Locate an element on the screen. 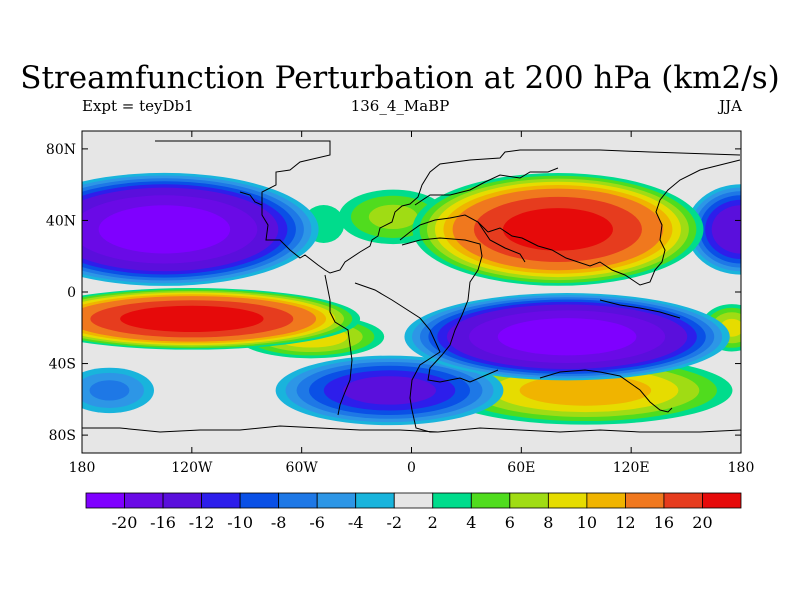  colorbar-label: -4 is located at coordinates (356, 522).